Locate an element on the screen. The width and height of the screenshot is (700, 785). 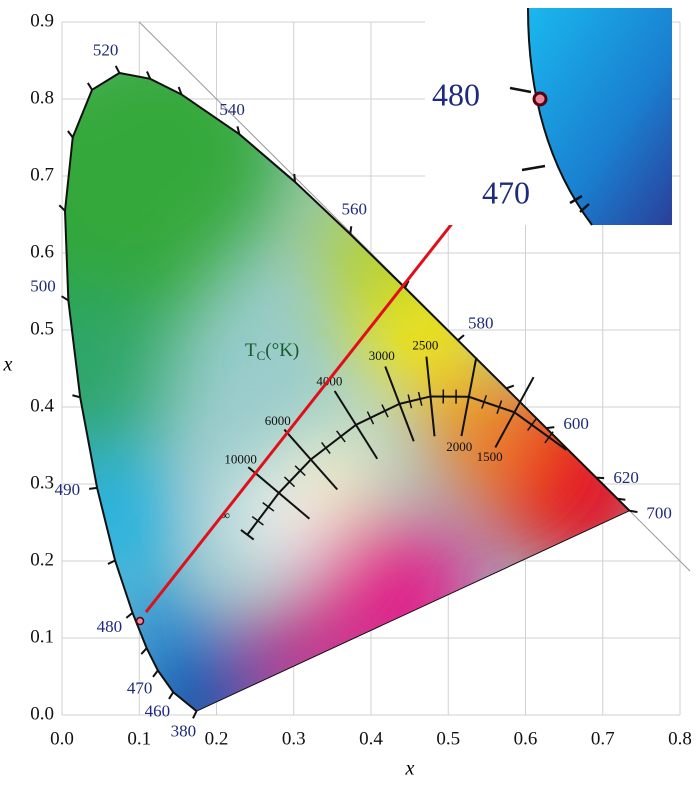
y-tick-label: 0.7 is located at coordinates (42, 174).